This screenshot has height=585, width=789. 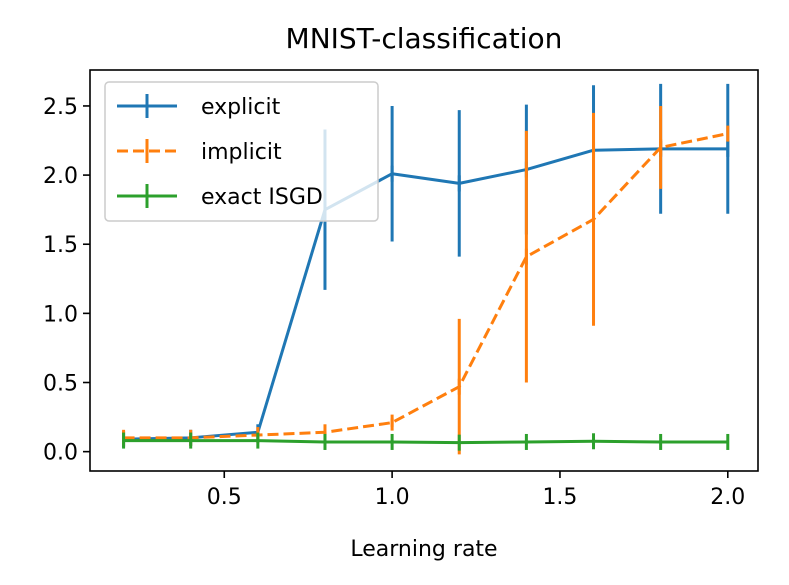 I want to click on legend: explicit implicit exact ISGD, so click(x=241, y=151).